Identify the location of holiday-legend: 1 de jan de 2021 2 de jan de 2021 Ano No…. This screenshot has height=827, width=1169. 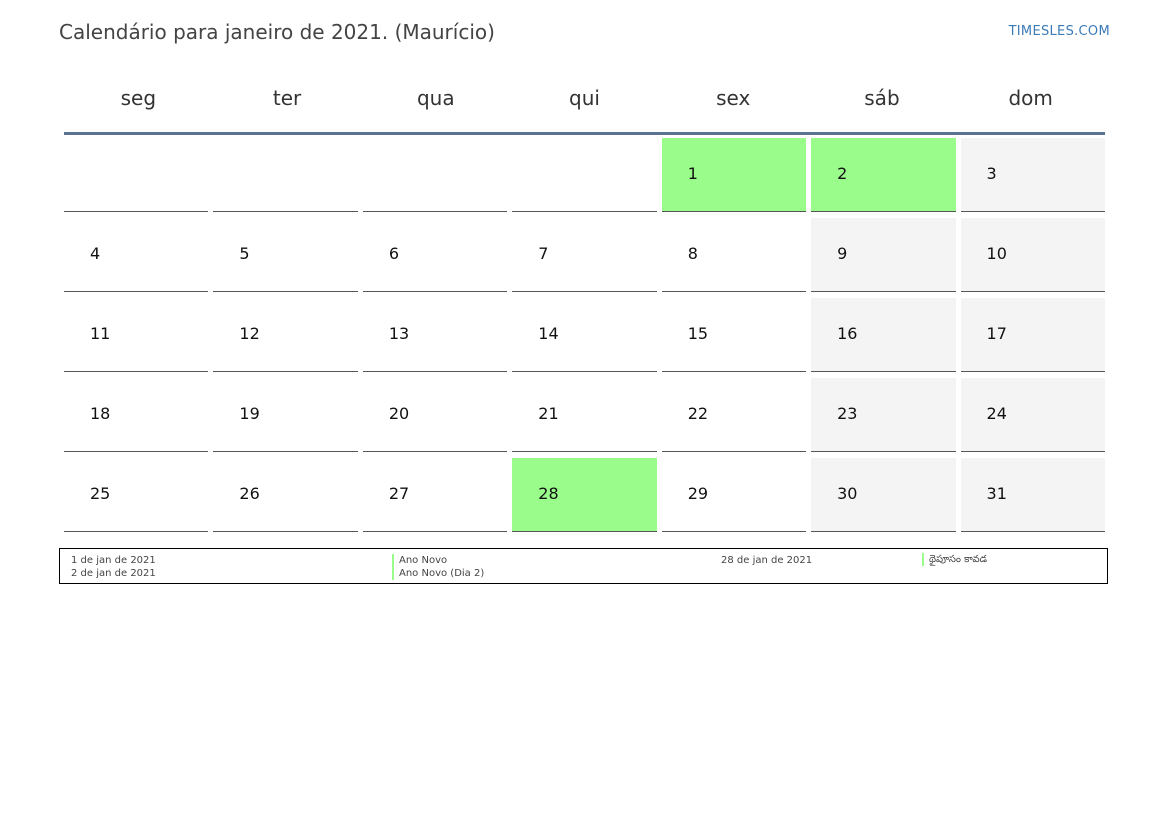
(583, 566).